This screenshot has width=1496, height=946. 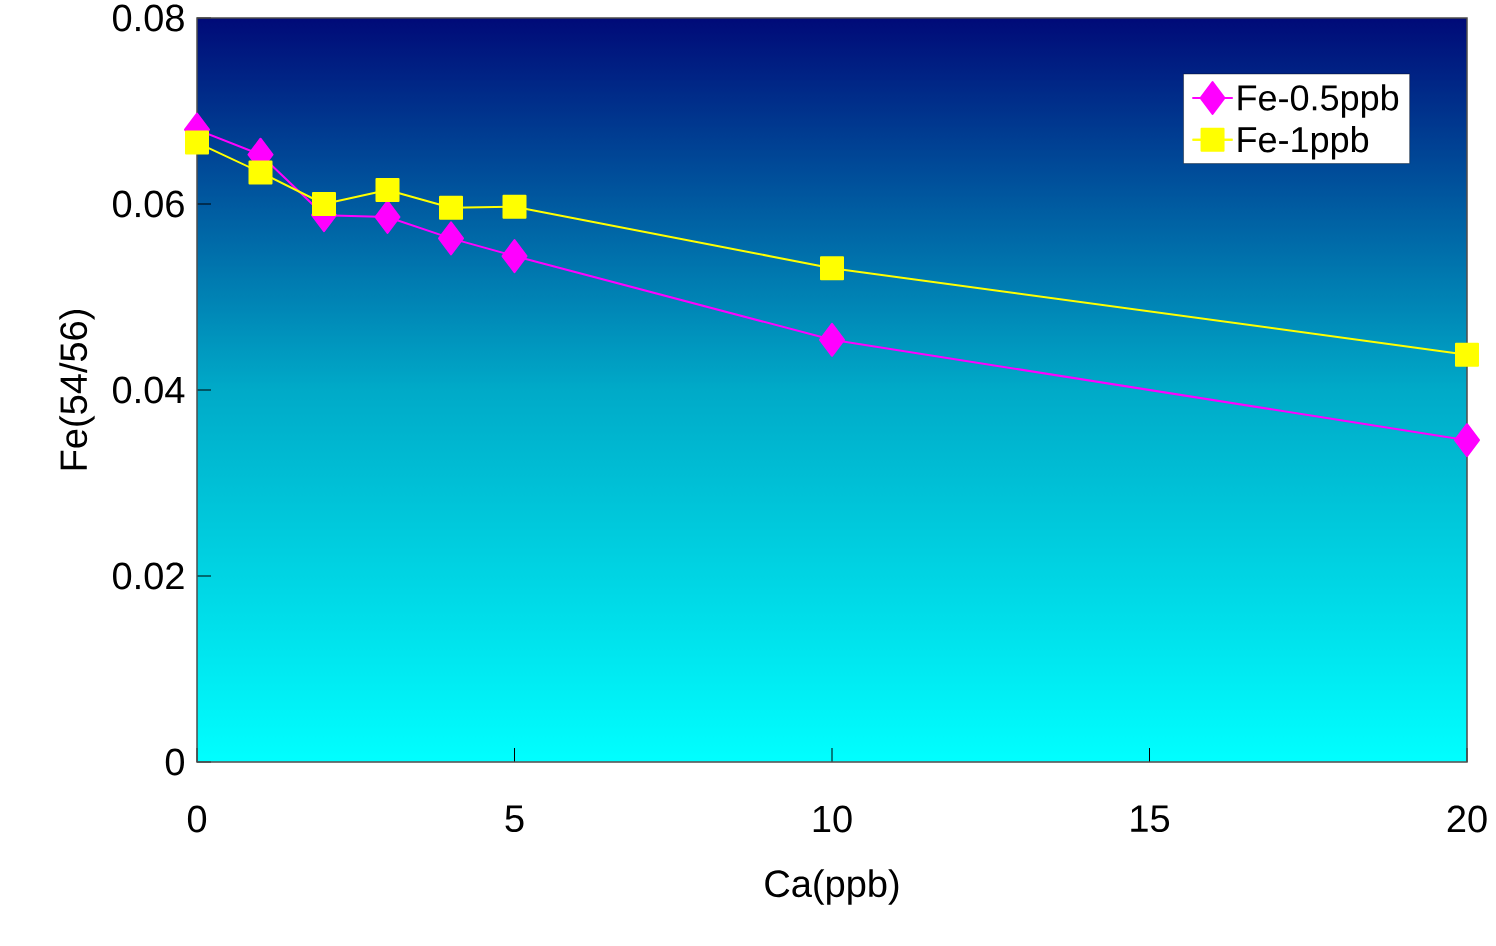 I want to click on x-tick-label: 10, so click(x=832, y=819).